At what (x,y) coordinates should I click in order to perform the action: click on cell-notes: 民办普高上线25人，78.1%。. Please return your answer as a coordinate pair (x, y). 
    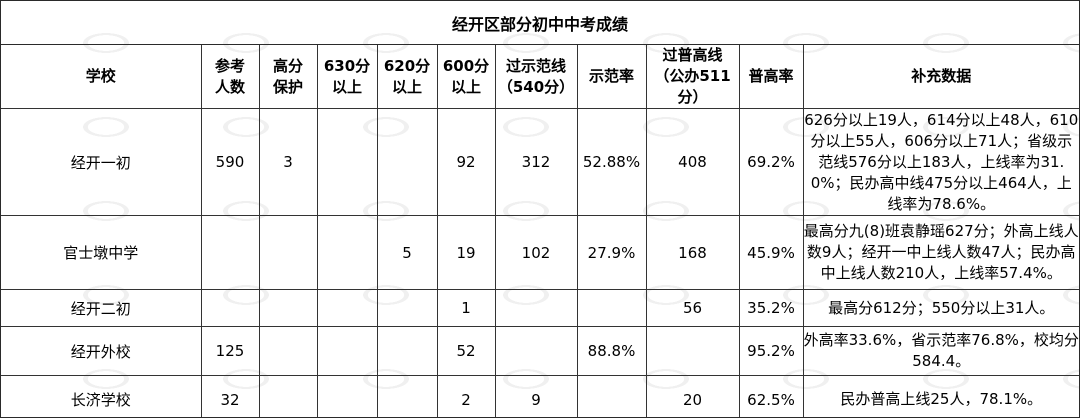
    Looking at the image, I should click on (940, 396).